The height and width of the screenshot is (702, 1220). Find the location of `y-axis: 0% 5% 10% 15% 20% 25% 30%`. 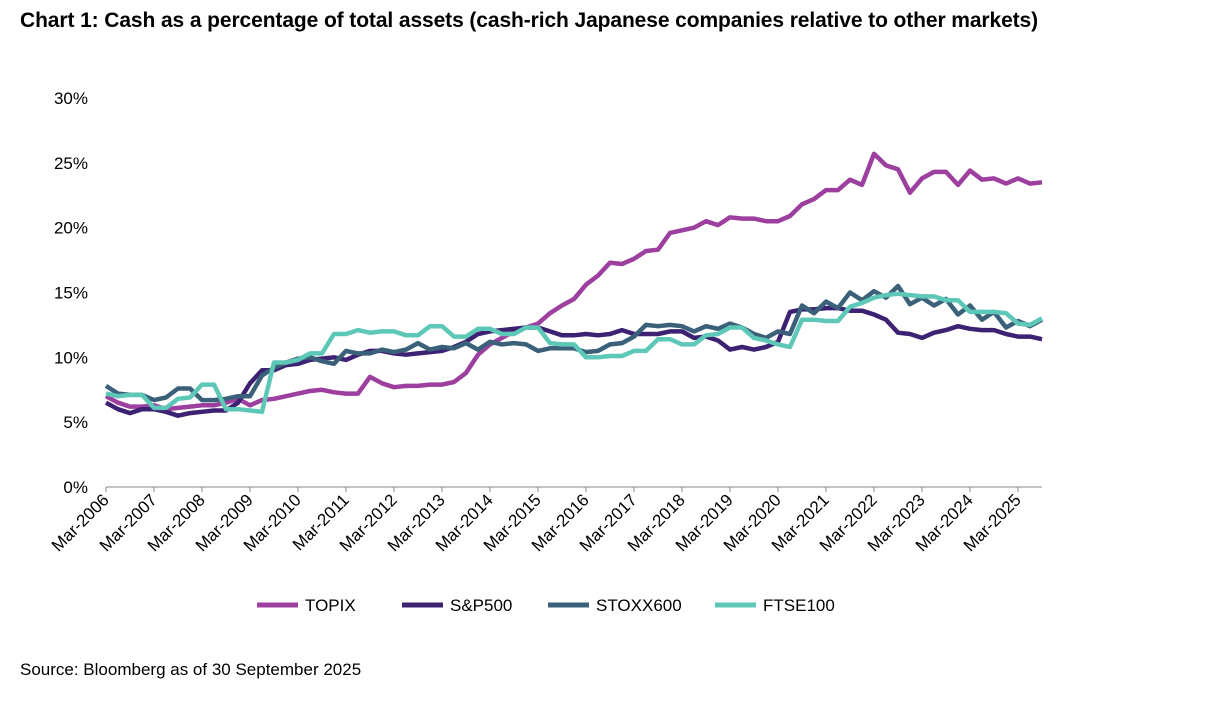

y-axis: 0% 5% 10% 15% 20% 25% 30% is located at coordinates (71, 293).